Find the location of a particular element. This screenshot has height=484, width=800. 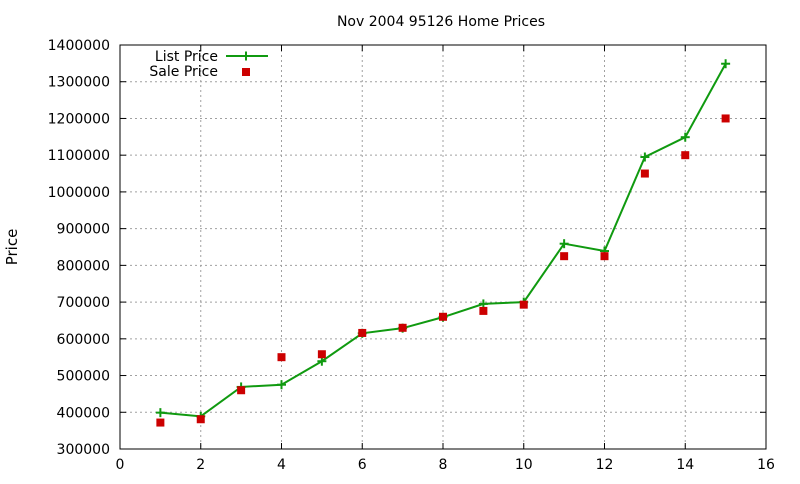

legend-swatches is located at coordinates (247, 63).